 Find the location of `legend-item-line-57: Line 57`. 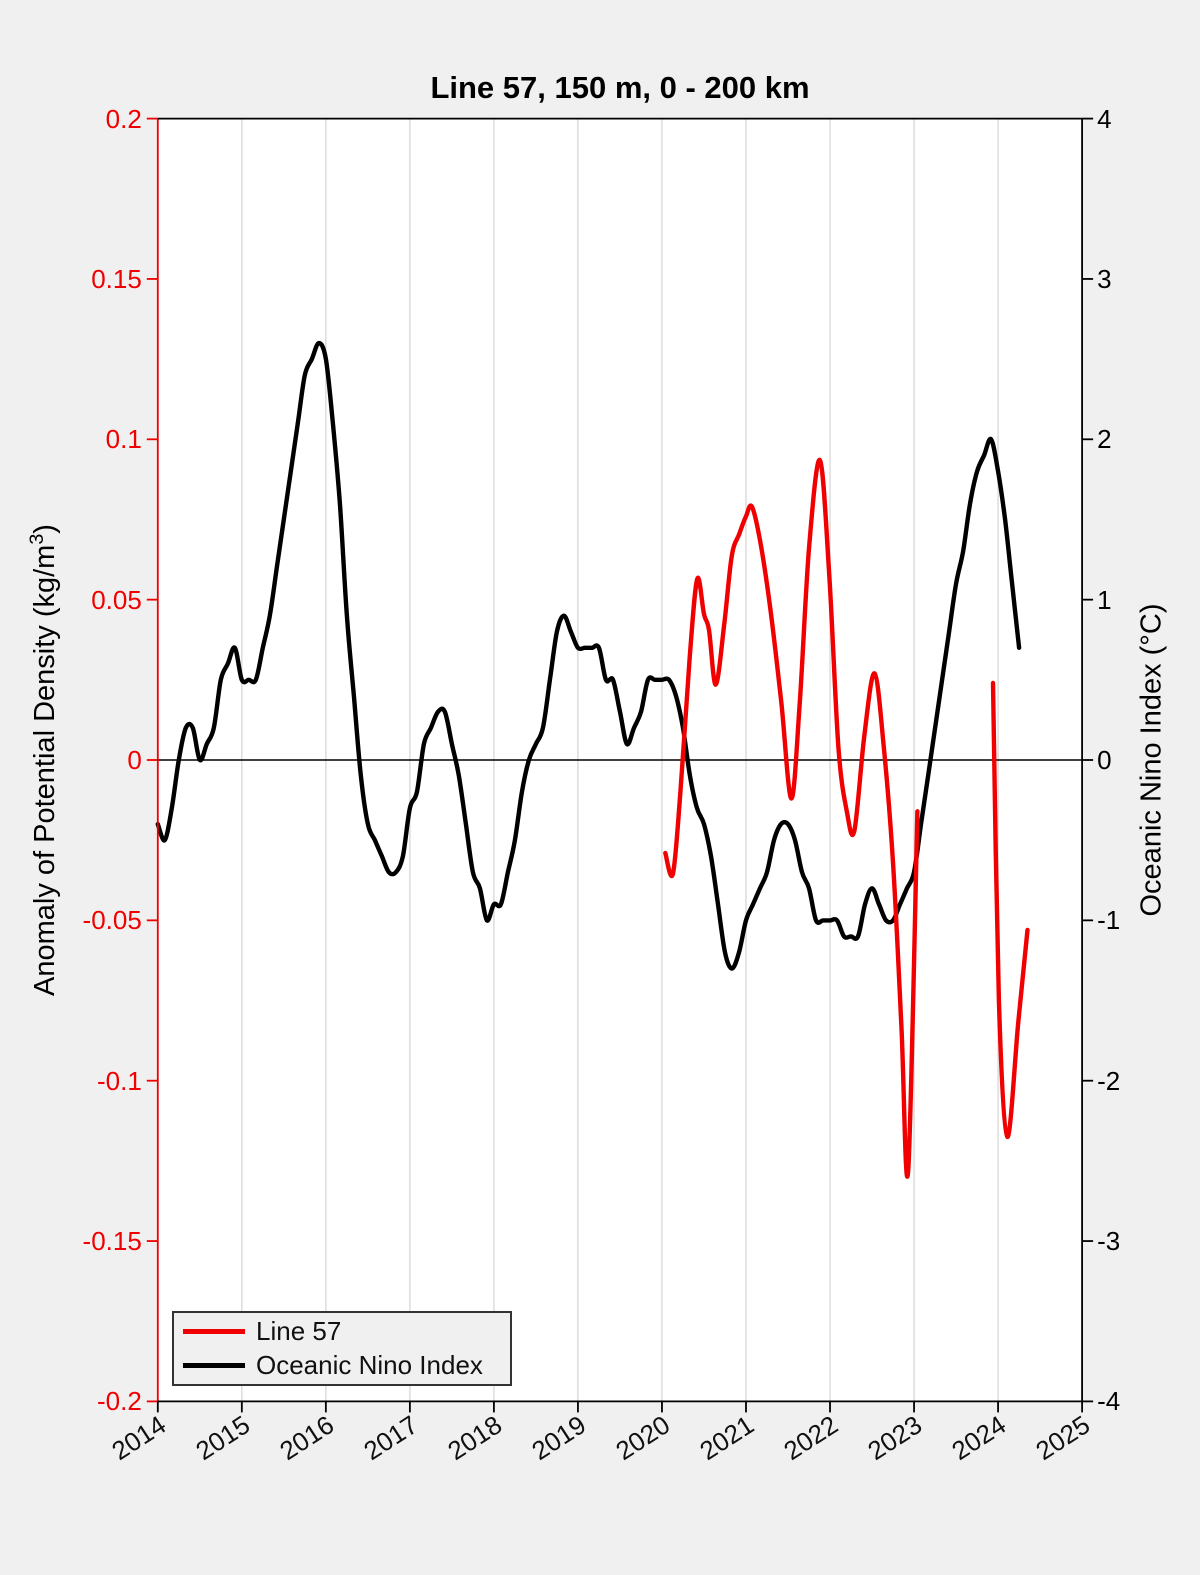

legend-item-line-57: Line 57 is located at coordinates (346, 1331).